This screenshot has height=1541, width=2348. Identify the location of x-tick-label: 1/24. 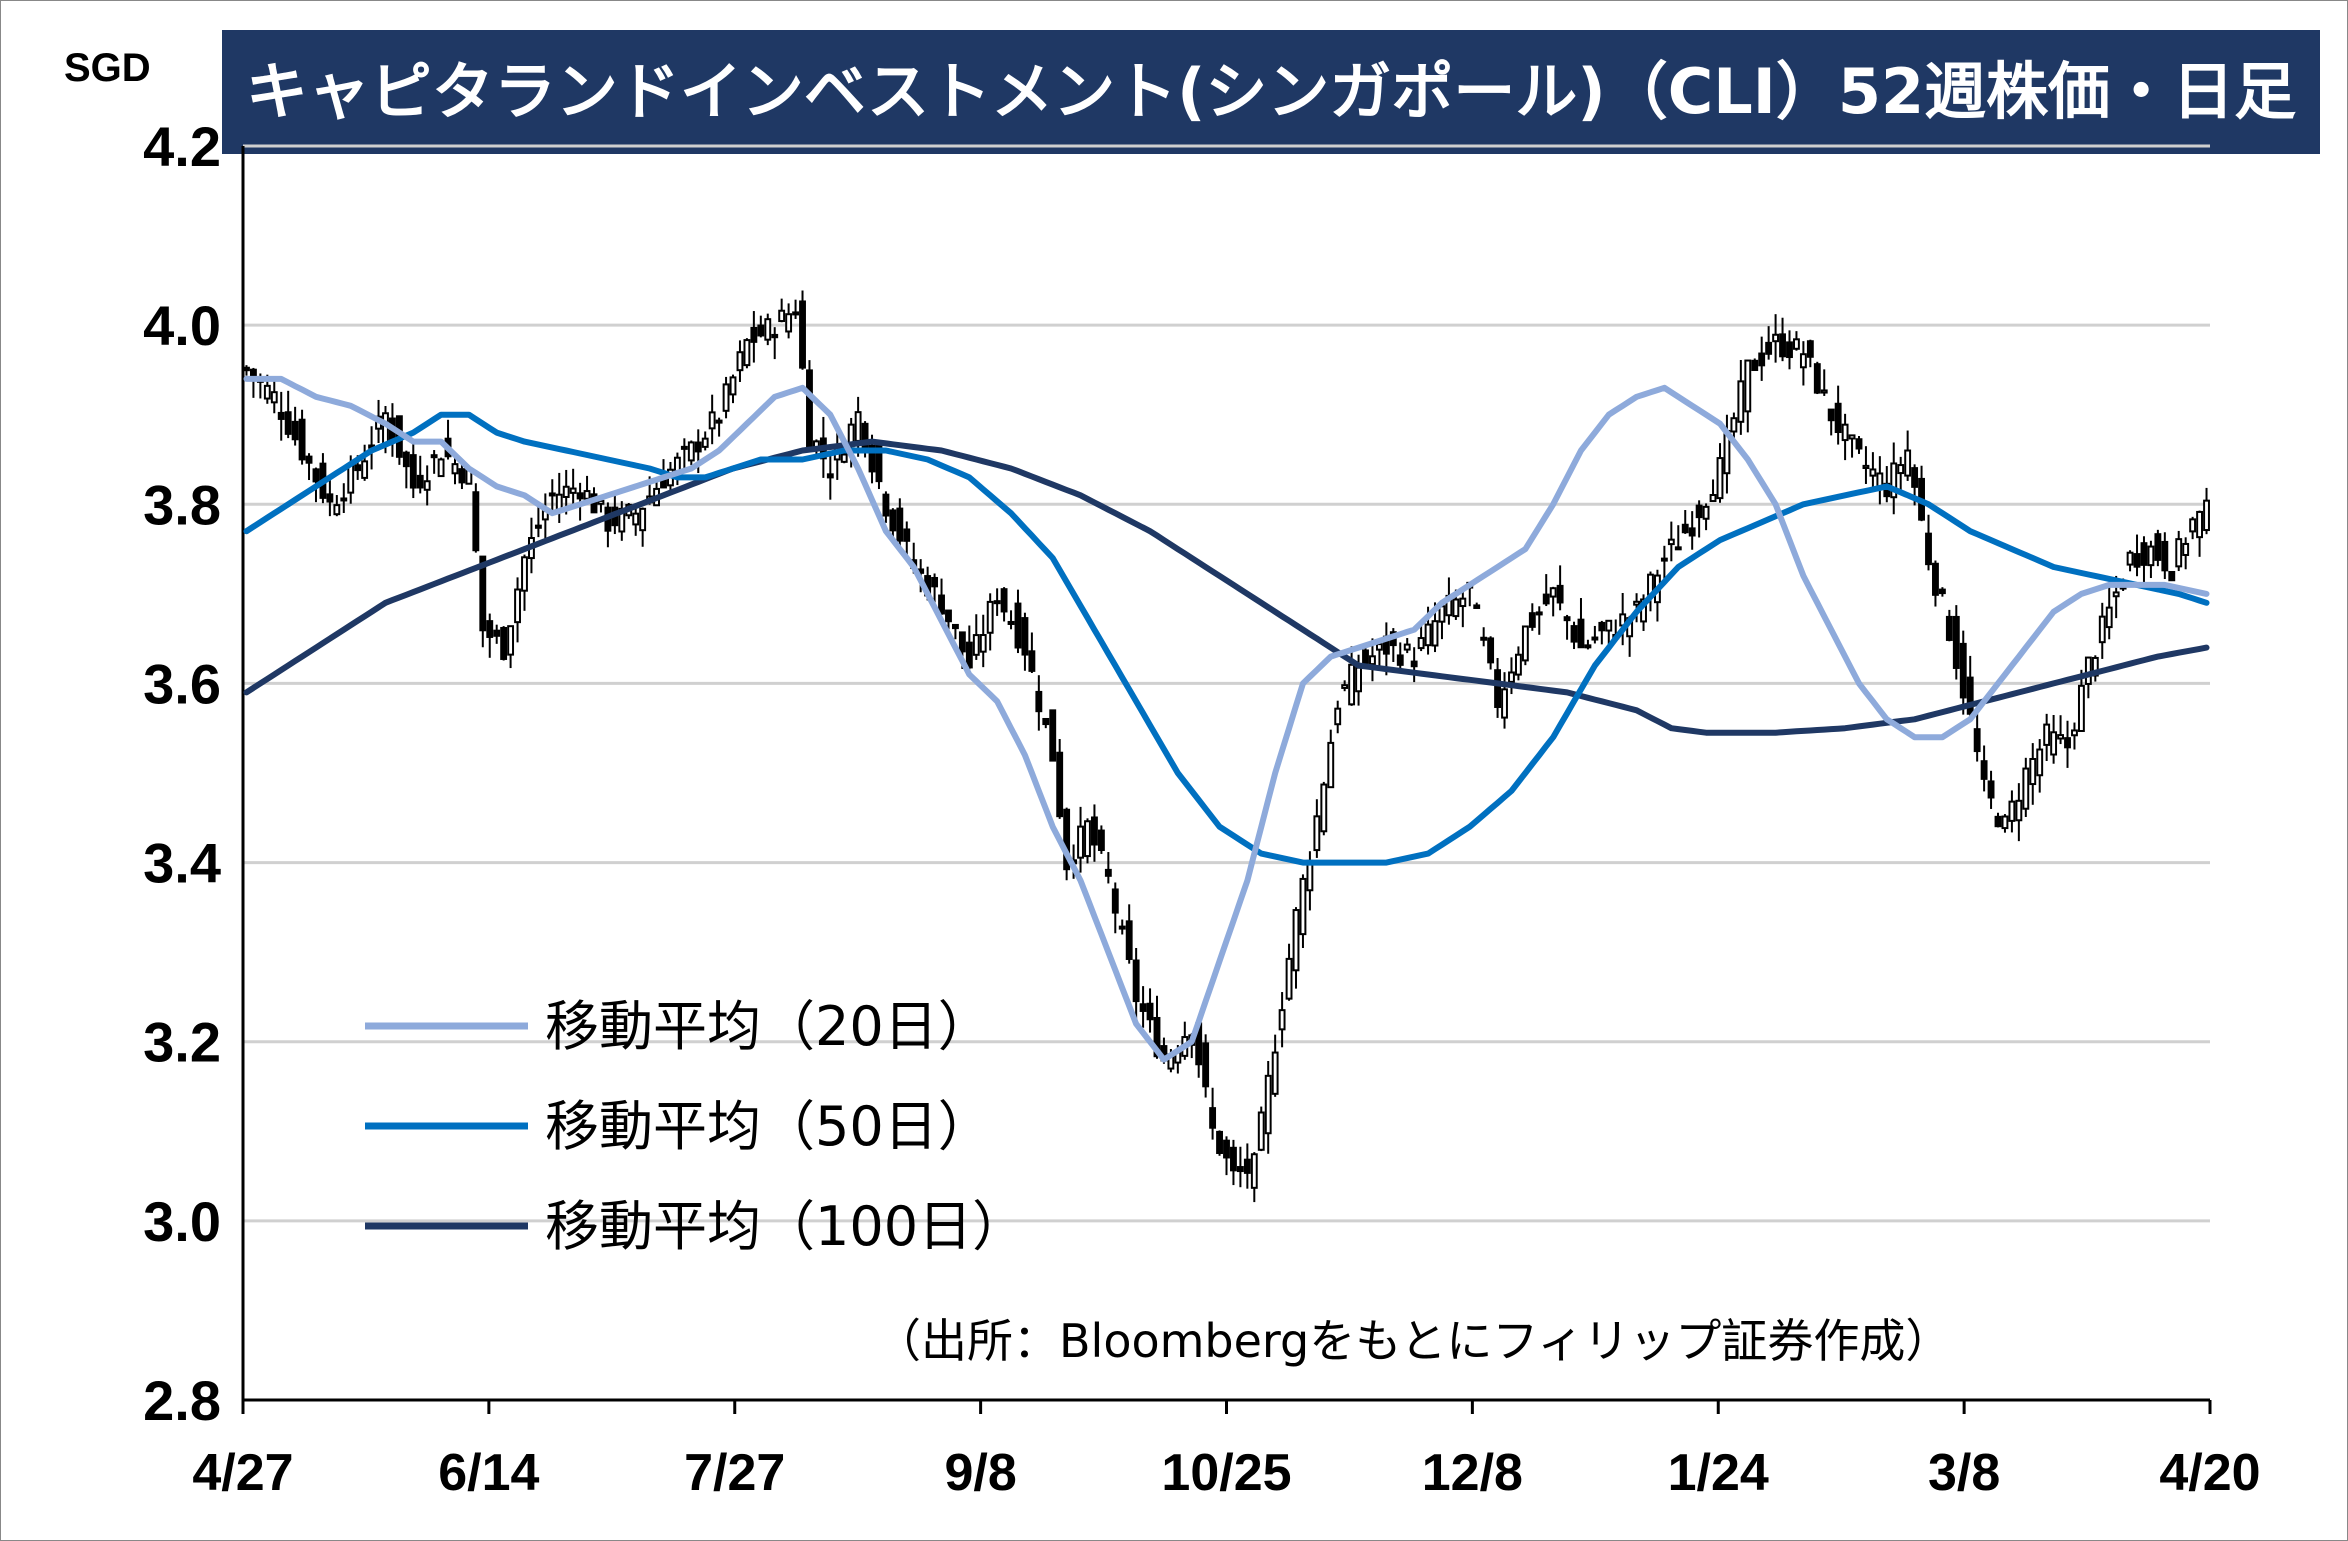
(1718, 1473).